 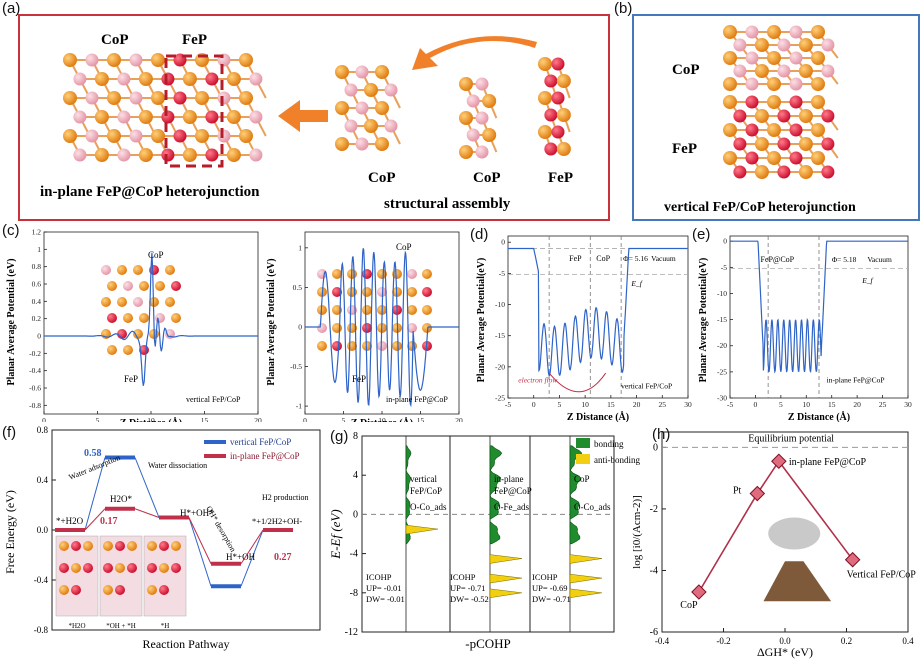 I want to click on f-xlabel: Reaction Pathway, so click(x=186, y=644).